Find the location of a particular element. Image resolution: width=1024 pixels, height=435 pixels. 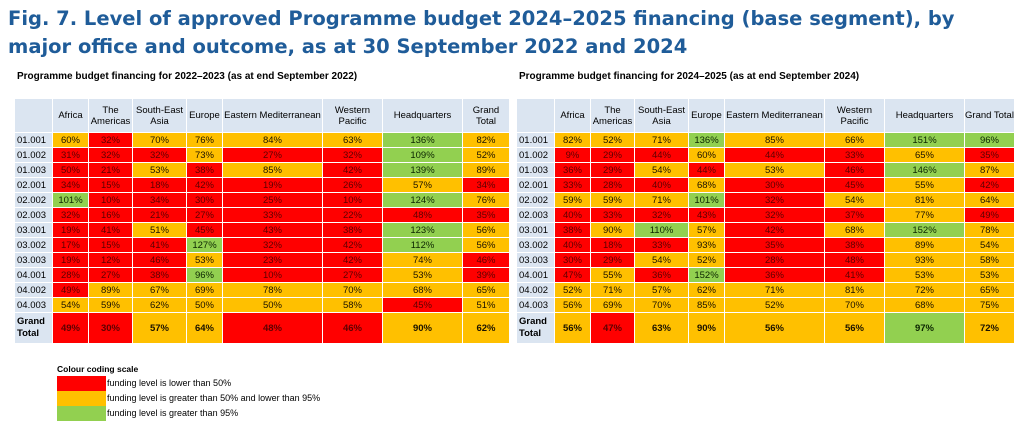

legend-swatch-green is located at coordinates (81, 413).